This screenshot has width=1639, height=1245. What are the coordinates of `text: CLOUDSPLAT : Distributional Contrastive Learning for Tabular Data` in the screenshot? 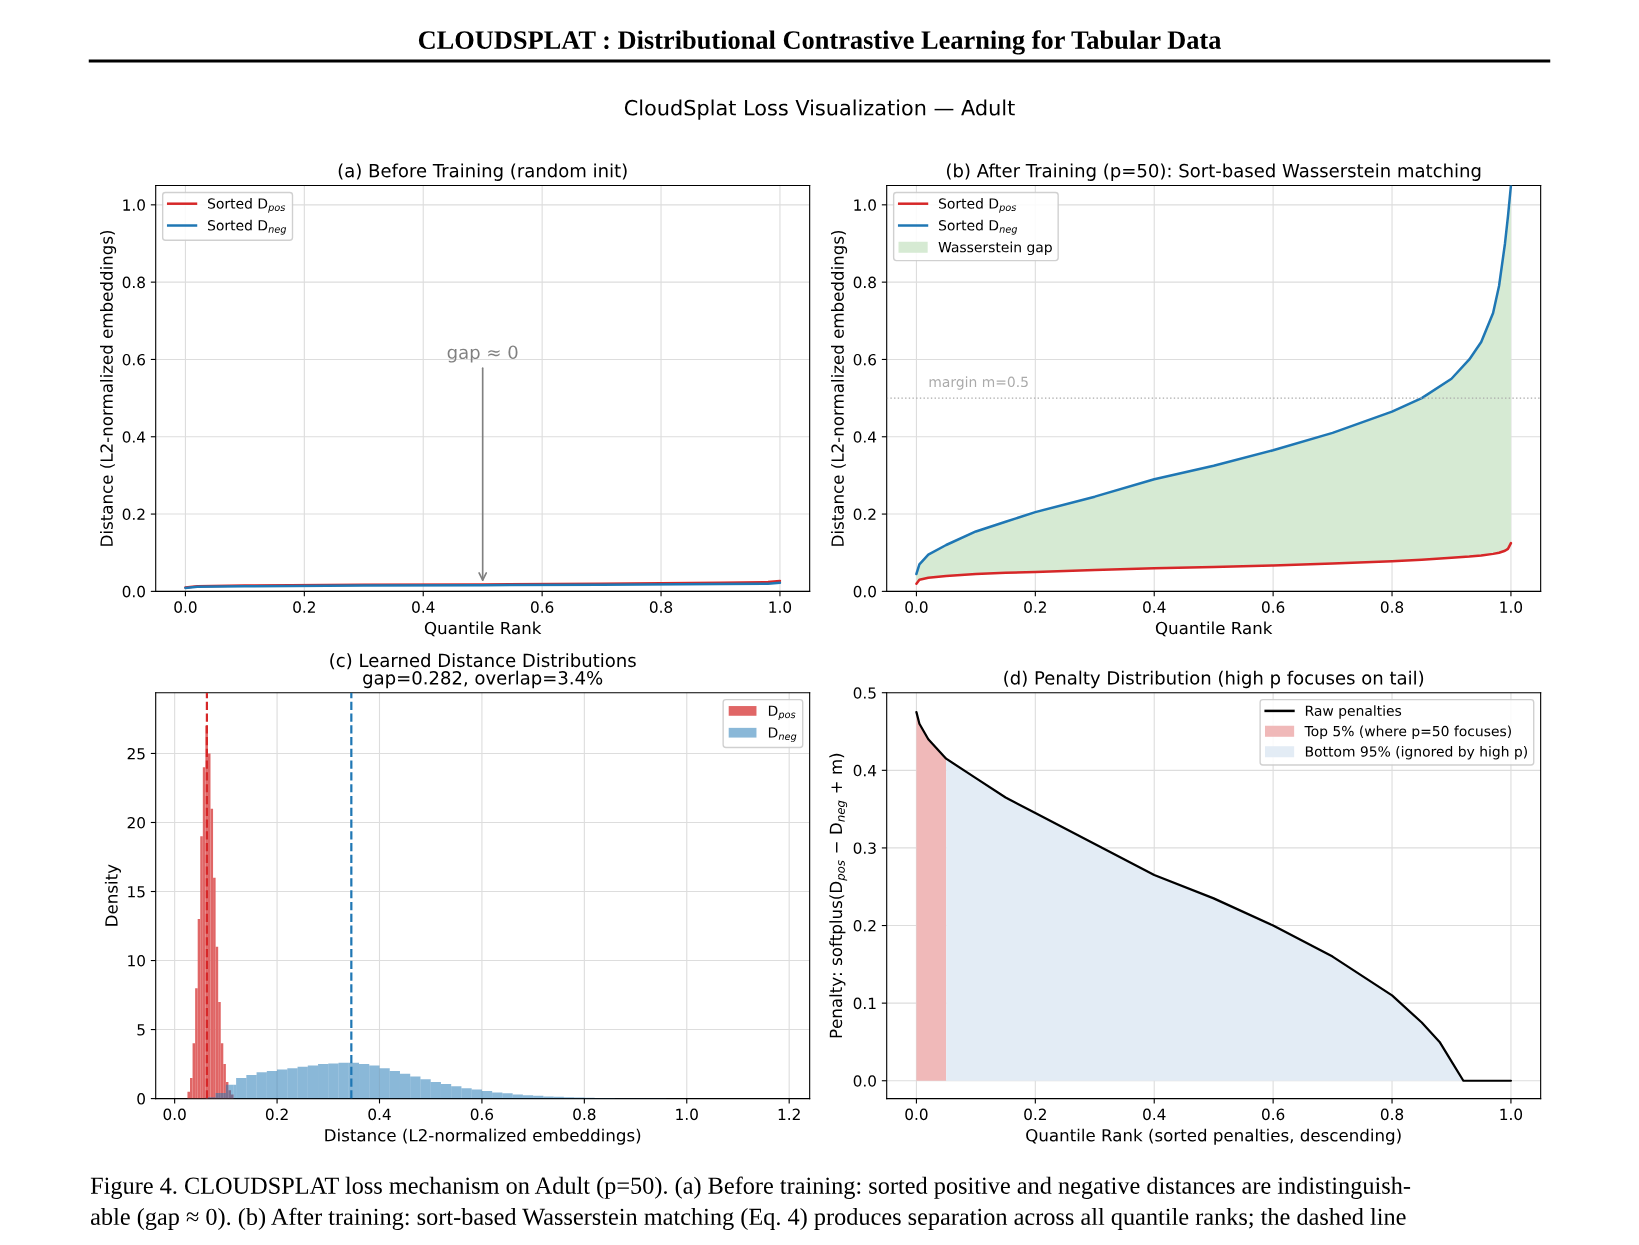 It's located at (820, 42).